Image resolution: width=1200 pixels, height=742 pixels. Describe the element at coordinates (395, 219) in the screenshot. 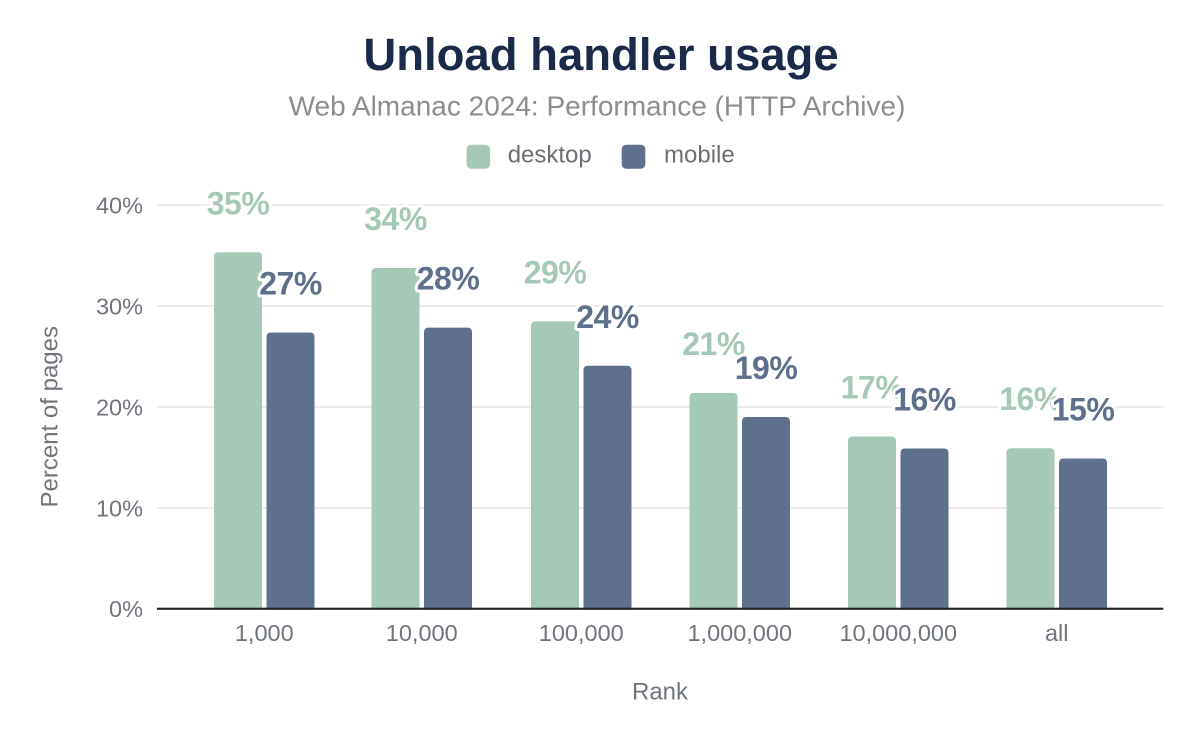

I see `svg-text: 34%` at that location.